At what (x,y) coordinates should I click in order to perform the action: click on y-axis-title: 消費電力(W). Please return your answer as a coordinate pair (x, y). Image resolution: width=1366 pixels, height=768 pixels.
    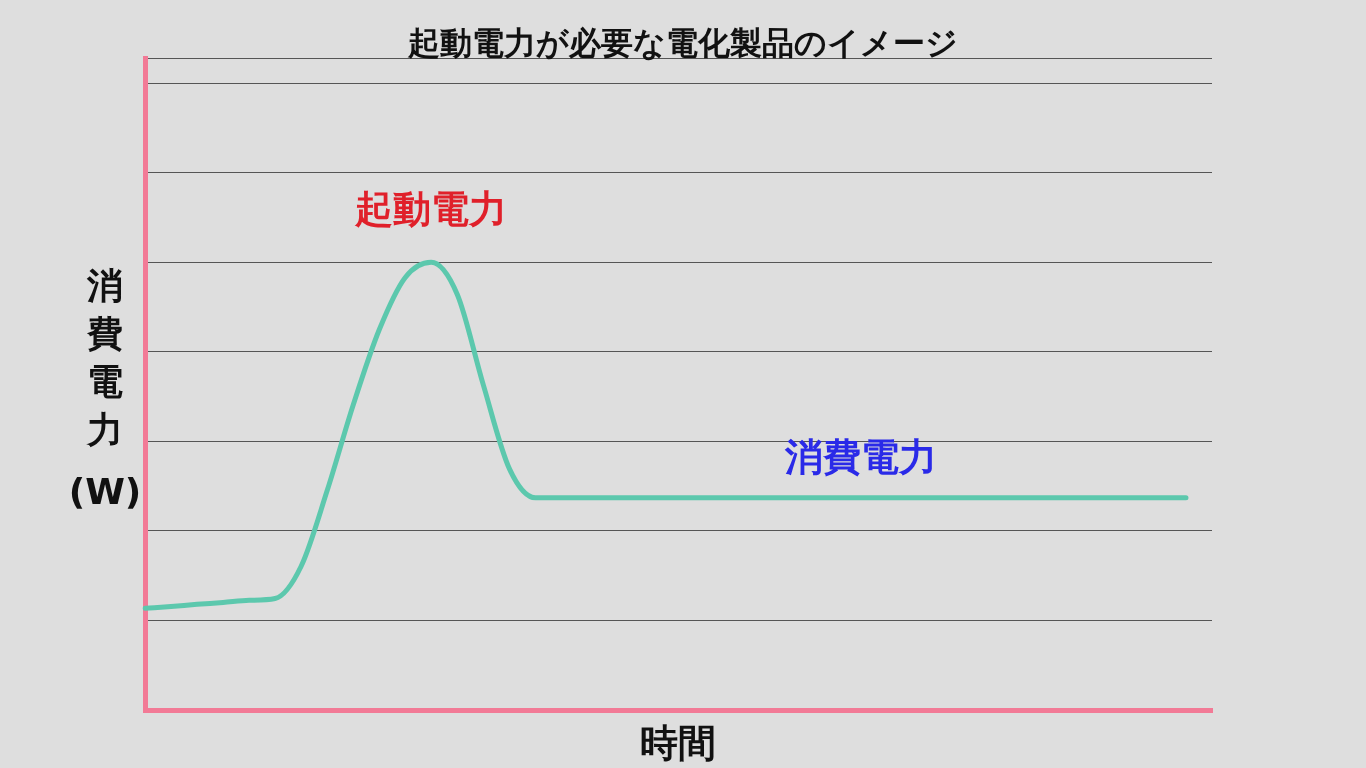
    Looking at the image, I should click on (105, 389).